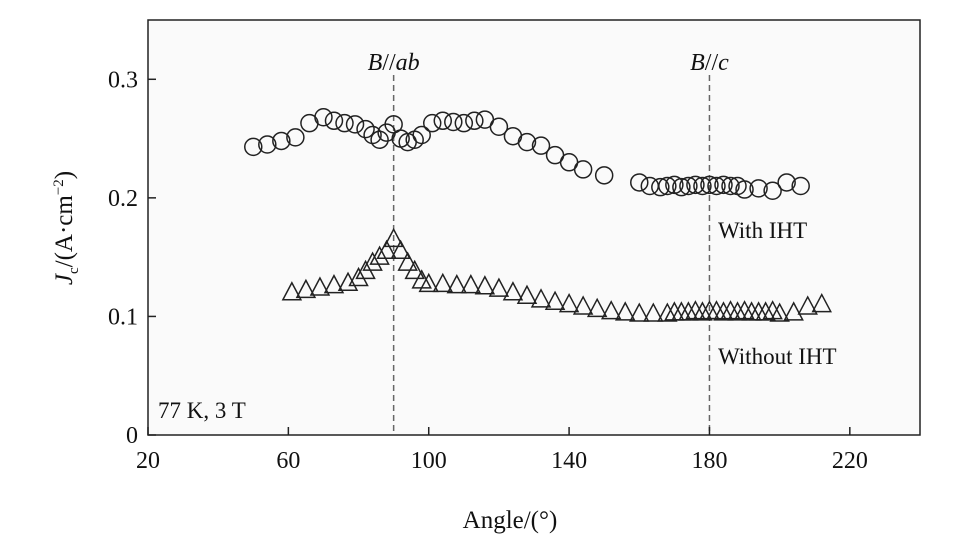  What do you see at coordinates (777, 356) in the screenshot?
I see `series-label-without-iht: Without IHT` at bounding box center [777, 356].